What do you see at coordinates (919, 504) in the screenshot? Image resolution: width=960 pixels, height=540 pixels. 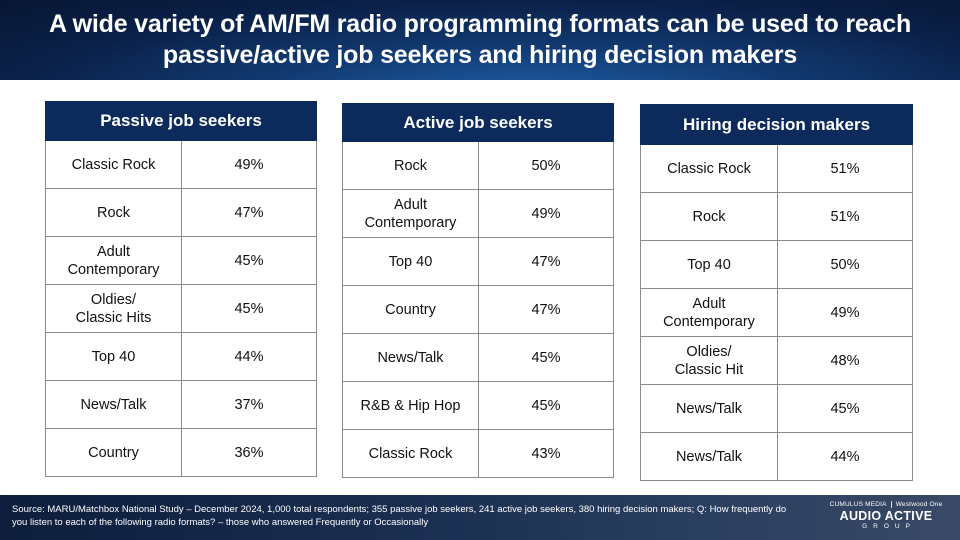 I see `westwood-one-logo-text: Westwood One` at bounding box center [919, 504].